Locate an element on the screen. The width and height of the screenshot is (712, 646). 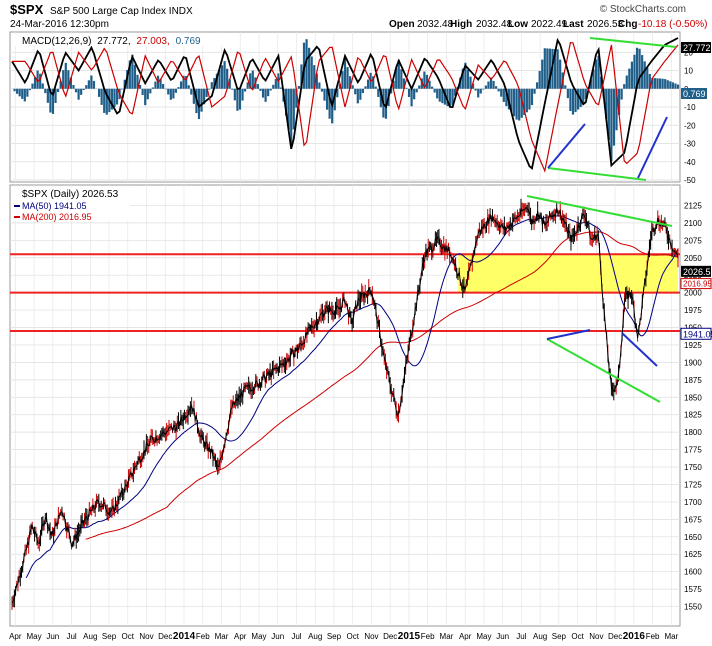
price-top-trendline is located at coordinates (599, 211).